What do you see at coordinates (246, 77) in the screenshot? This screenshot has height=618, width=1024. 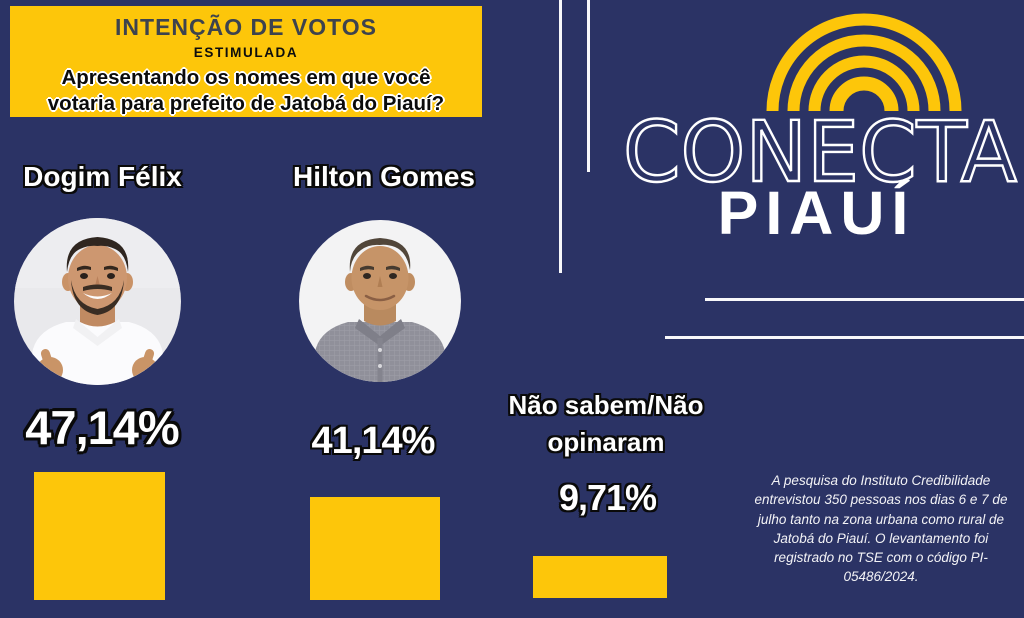 I see `poll-question-line-1: Apresentando os nomes em que você` at bounding box center [246, 77].